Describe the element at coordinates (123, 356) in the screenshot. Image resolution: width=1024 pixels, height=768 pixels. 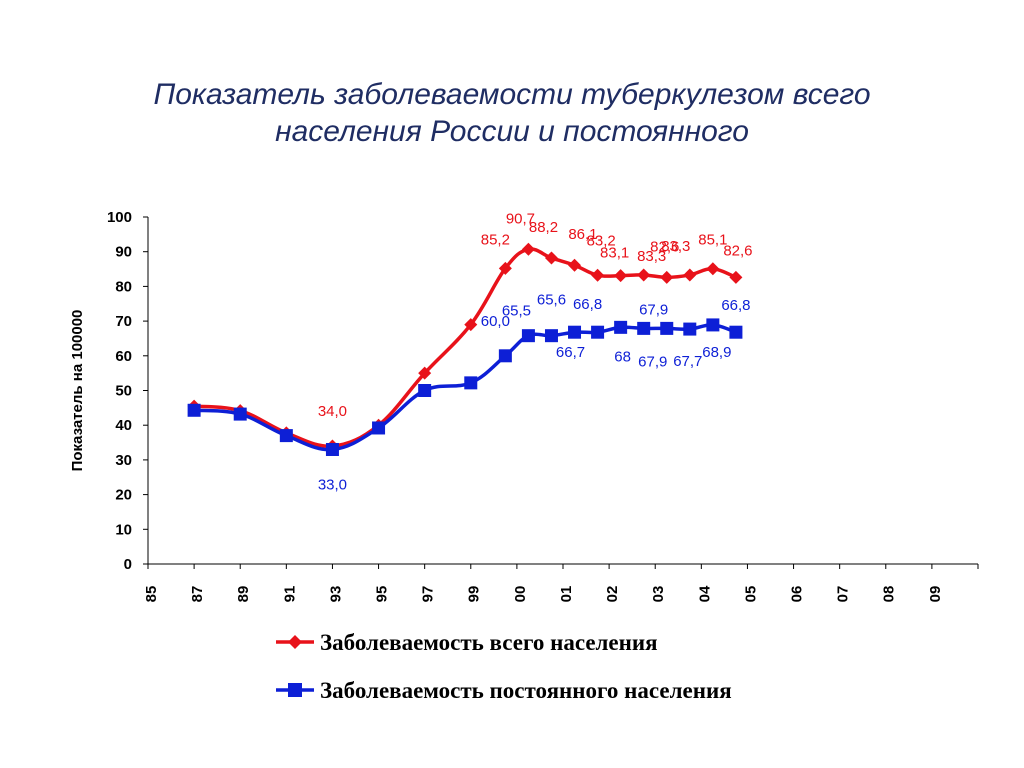
I see `y-tick-label: 60` at that location.